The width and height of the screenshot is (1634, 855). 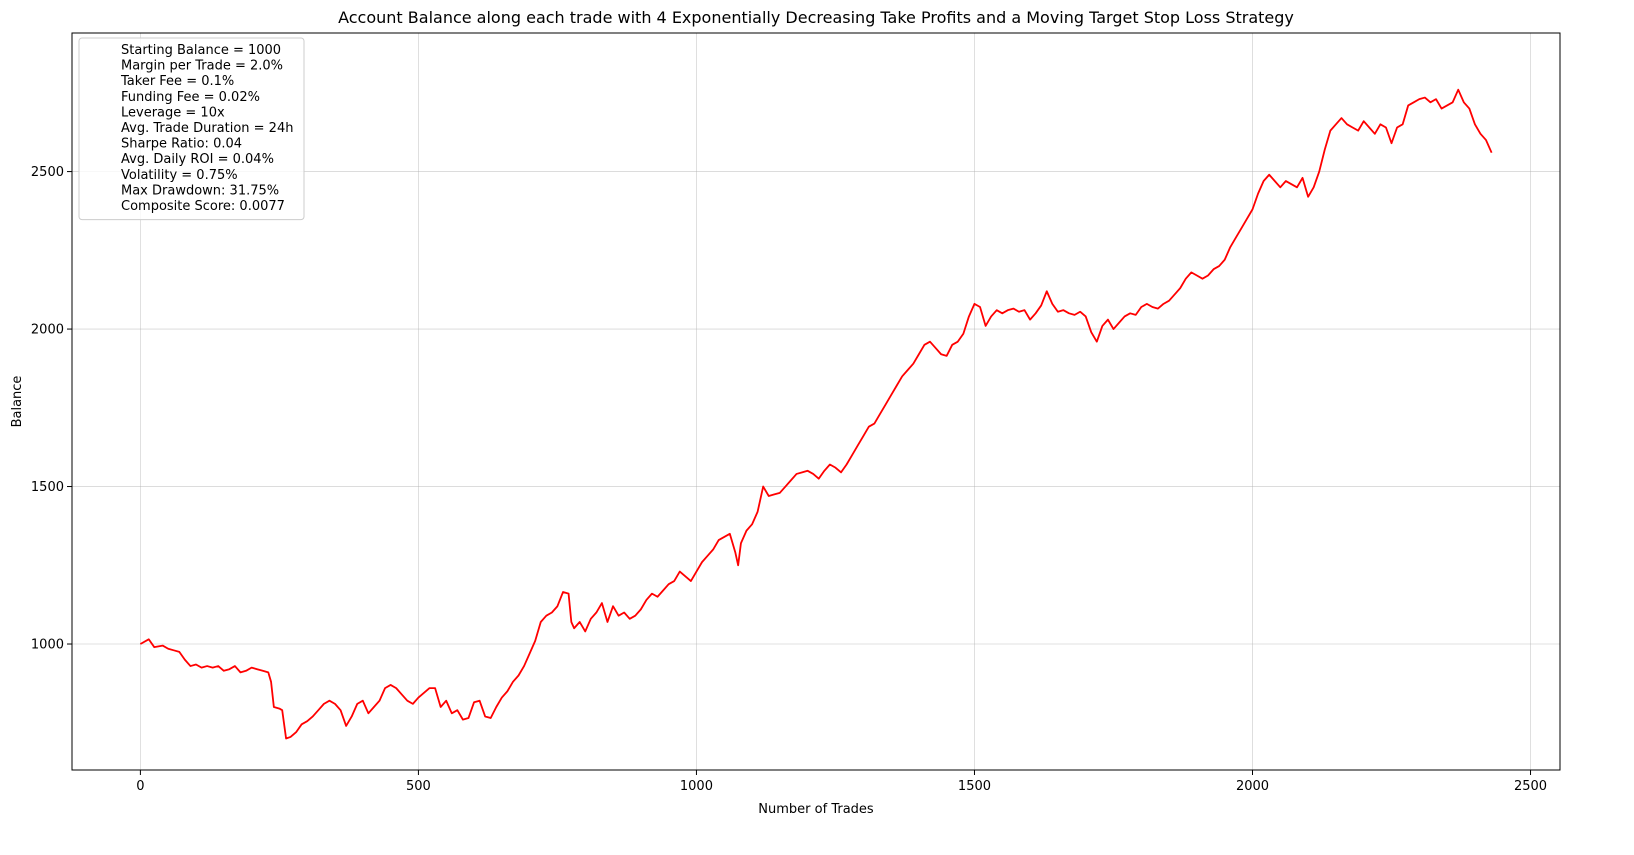 What do you see at coordinates (177, 81) in the screenshot?
I see `legend-entry: Taker Fee = 0.1%` at bounding box center [177, 81].